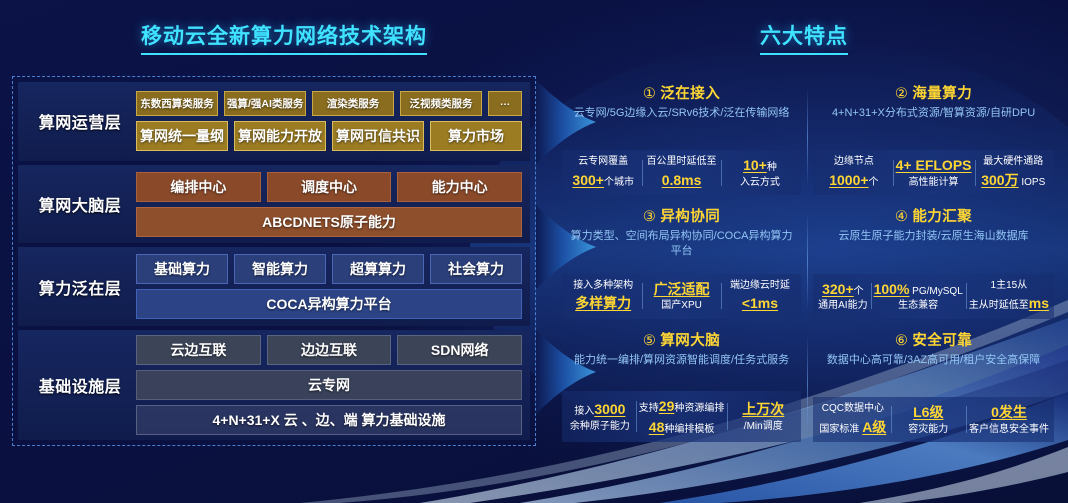  I want to click on architecture-chip: SDN网络, so click(460, 350).